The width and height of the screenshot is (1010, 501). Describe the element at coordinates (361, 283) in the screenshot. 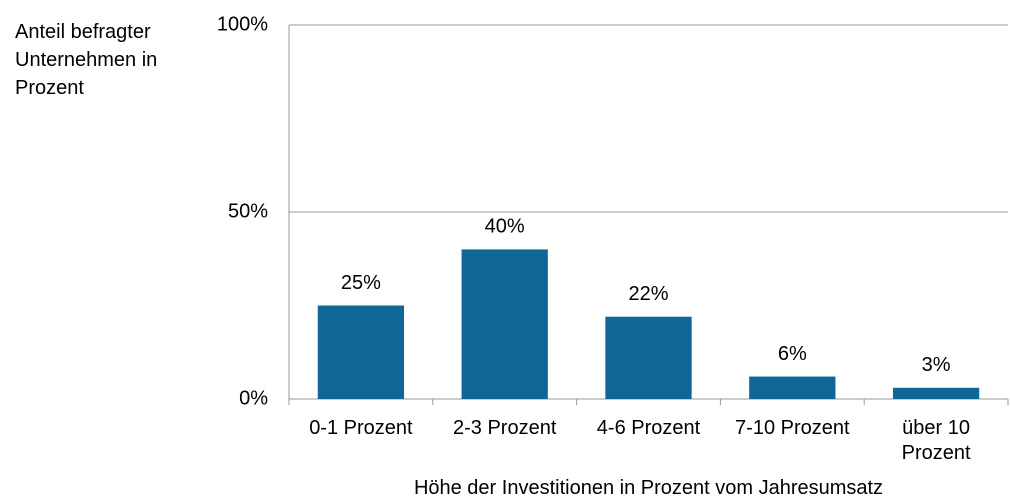

I see `value-label: 25%` at that location.